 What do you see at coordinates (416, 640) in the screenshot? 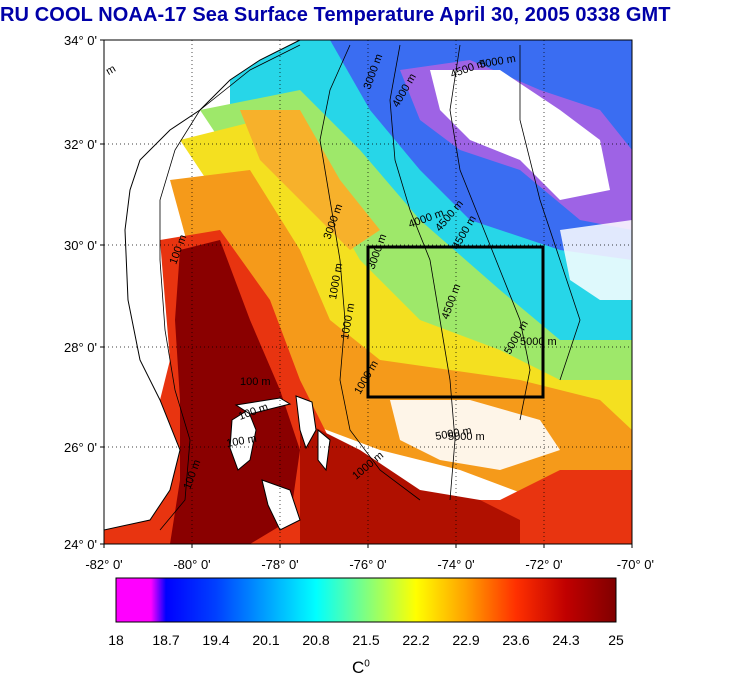
I see `colorbar-tick-label: 22.2` at bounding box center [416, 640].